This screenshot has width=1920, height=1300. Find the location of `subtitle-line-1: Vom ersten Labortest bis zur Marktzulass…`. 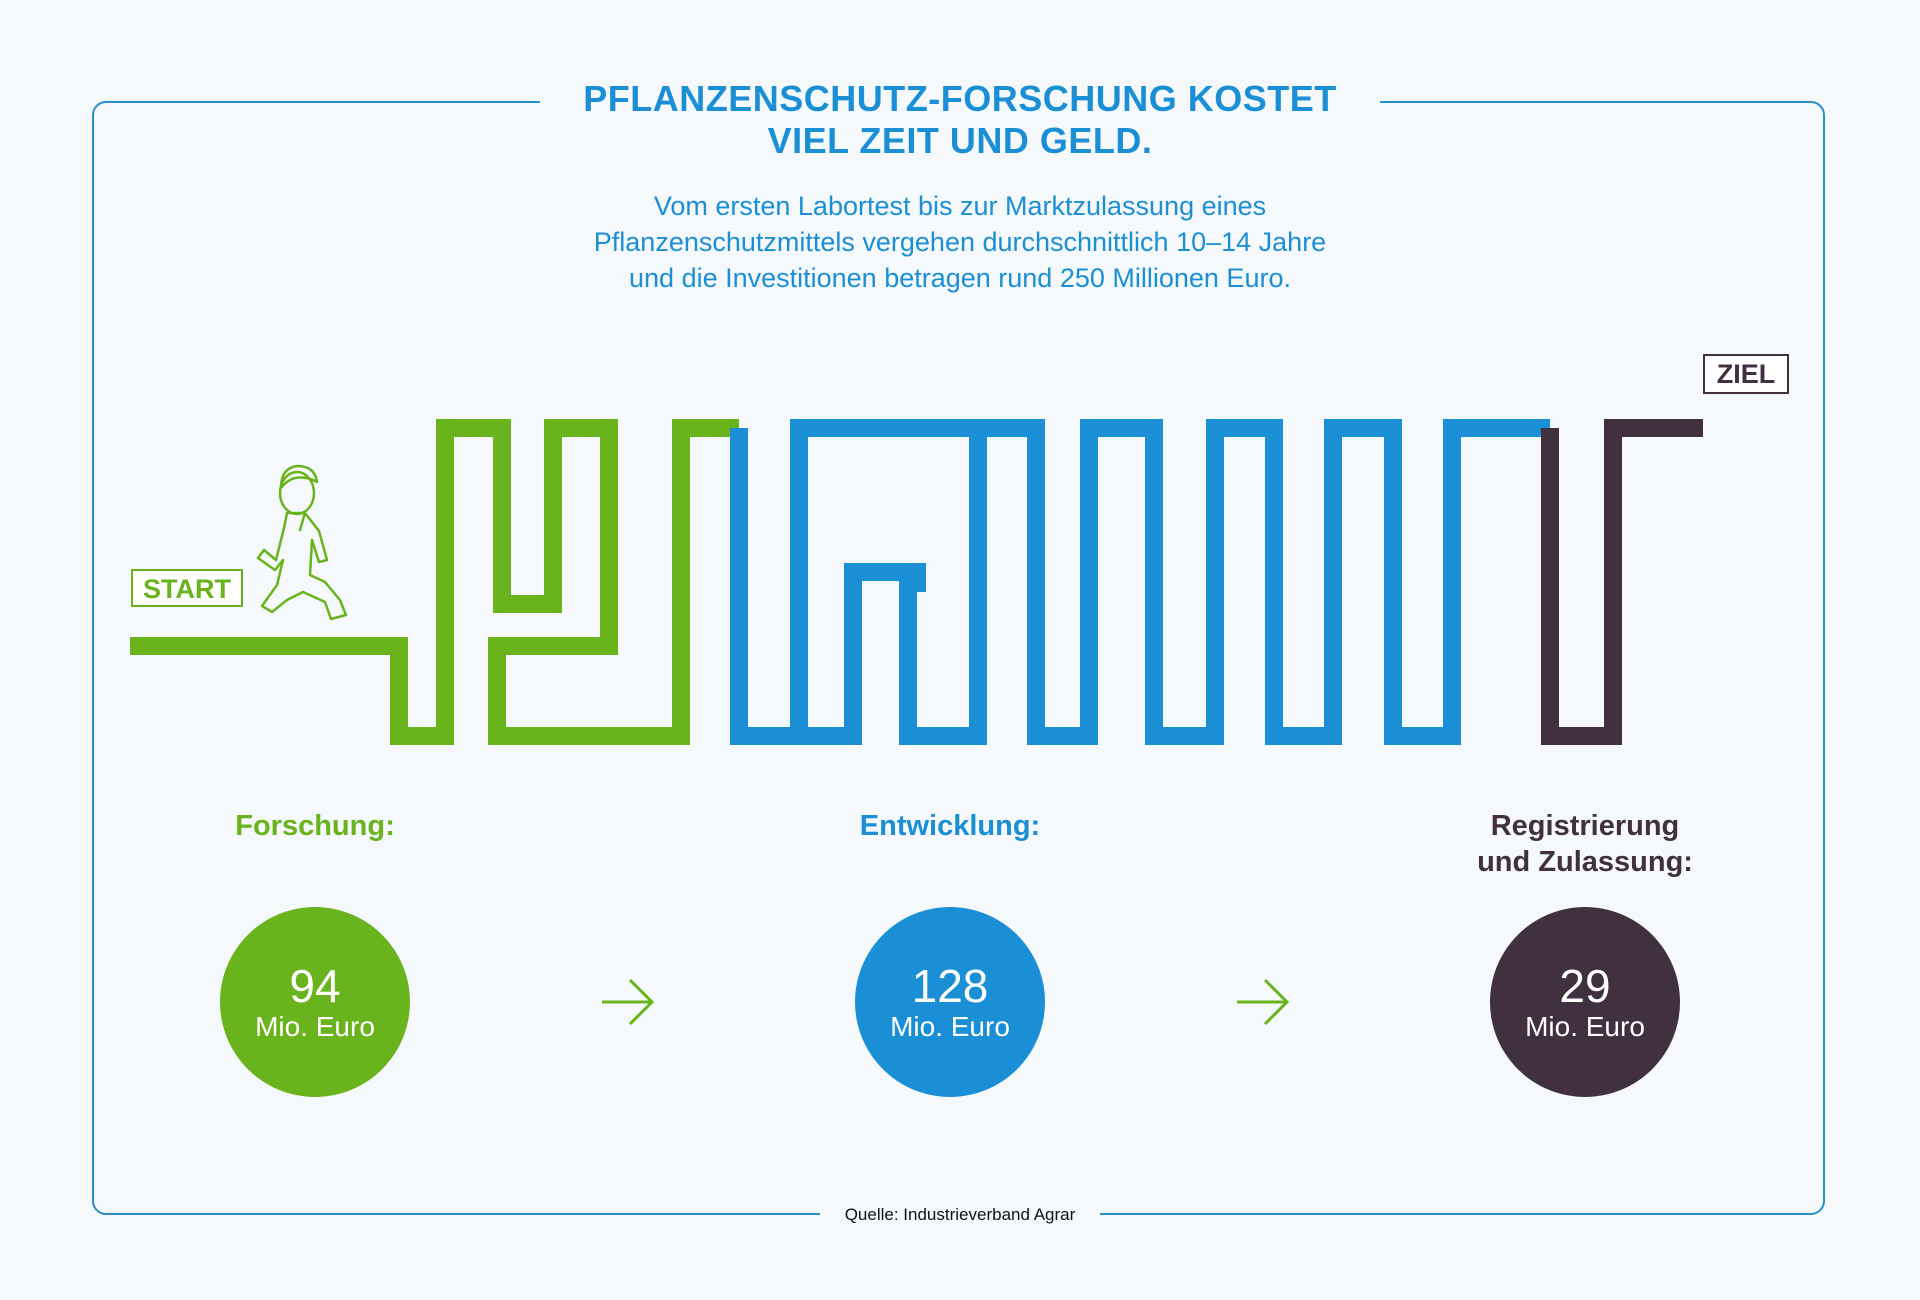

subtitle-line-1: Vom ersten Labortest bis zur Marktzulass… is located at coordinates (960, 206).